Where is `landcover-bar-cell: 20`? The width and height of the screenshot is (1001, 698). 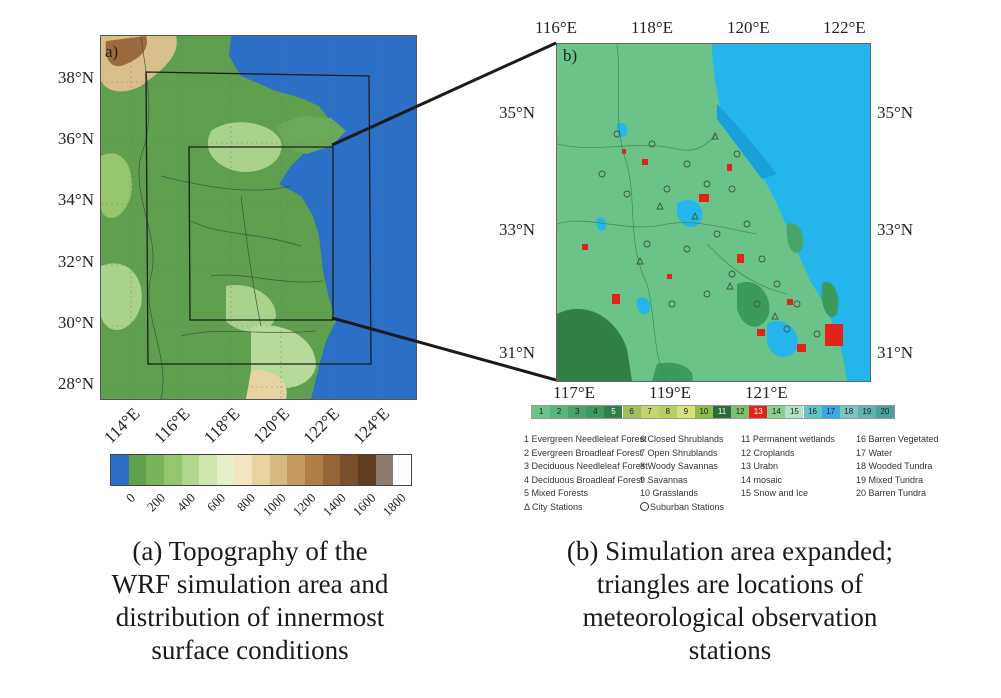 landcover-bar-cell: 20 is located at coordinates (884, 412).